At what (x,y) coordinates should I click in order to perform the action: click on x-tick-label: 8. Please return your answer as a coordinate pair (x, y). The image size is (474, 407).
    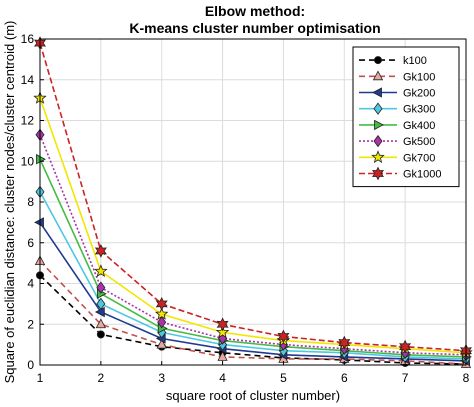
    Looking at the image, I should click on (466, 378).